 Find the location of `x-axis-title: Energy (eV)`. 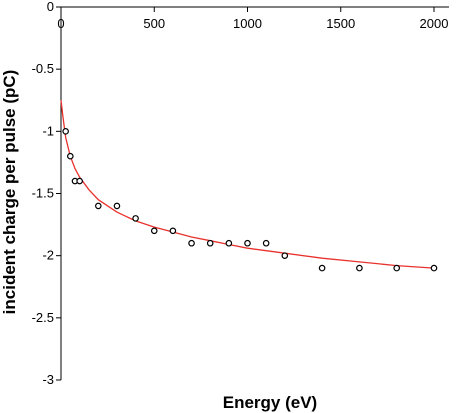

x-axis-title: Energy (eV) is located at coordinates (270, 402).